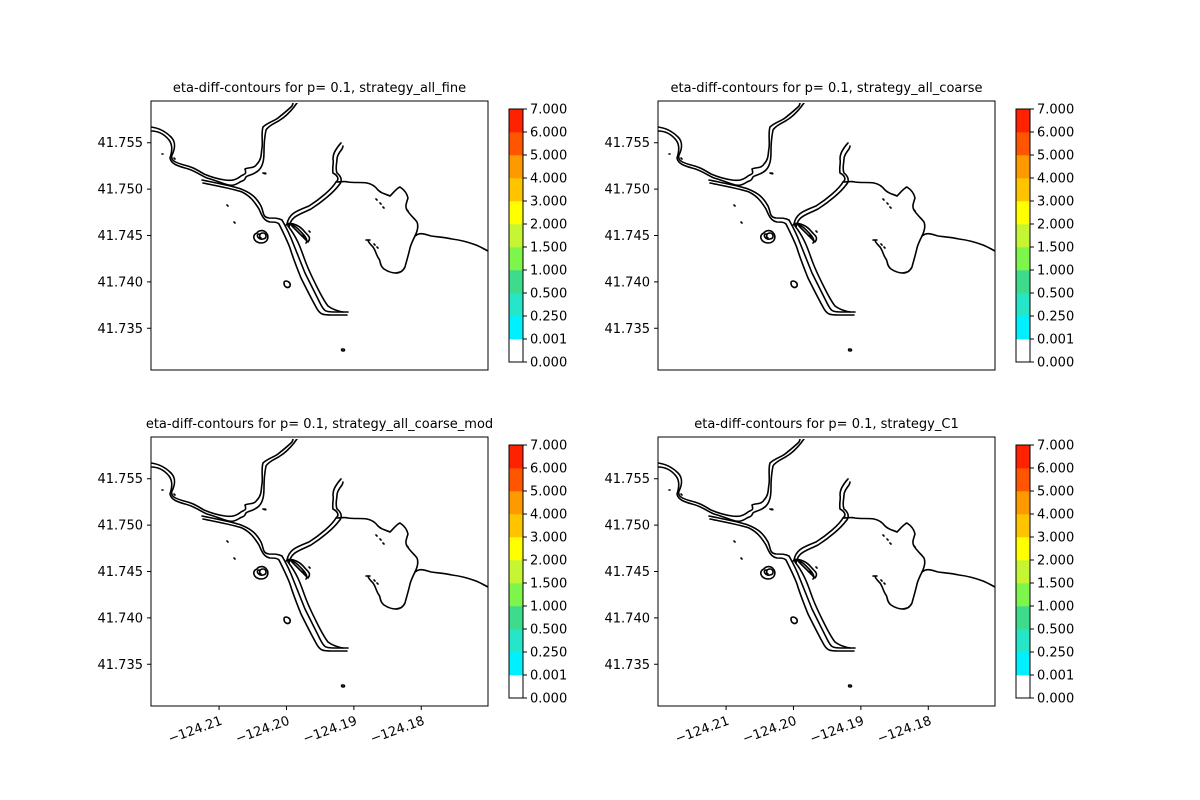 The image size is (1200, 800). Describe the element at coordinates (1055, 676) in the screenshot. I see `colorbar-tick-label: 0.001` at that location.